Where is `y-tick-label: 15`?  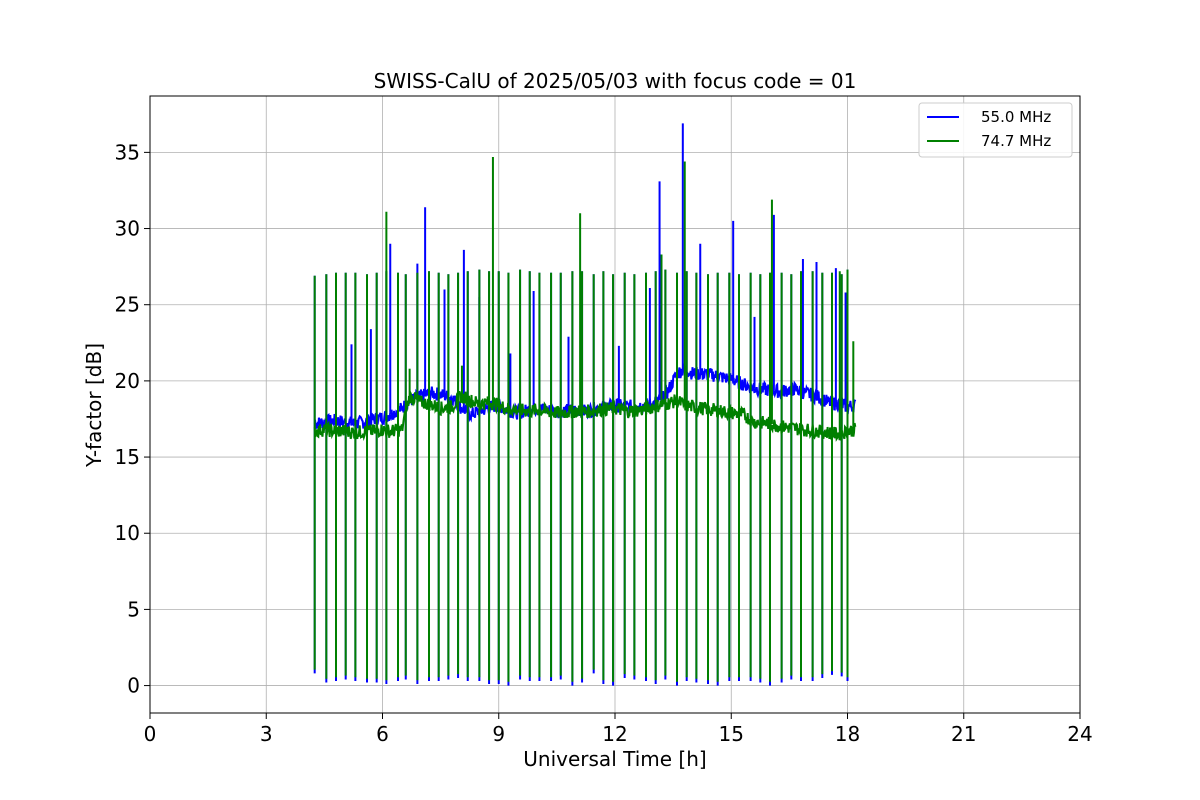 y-tick-label: 15 is located at coordinates (127, 457).